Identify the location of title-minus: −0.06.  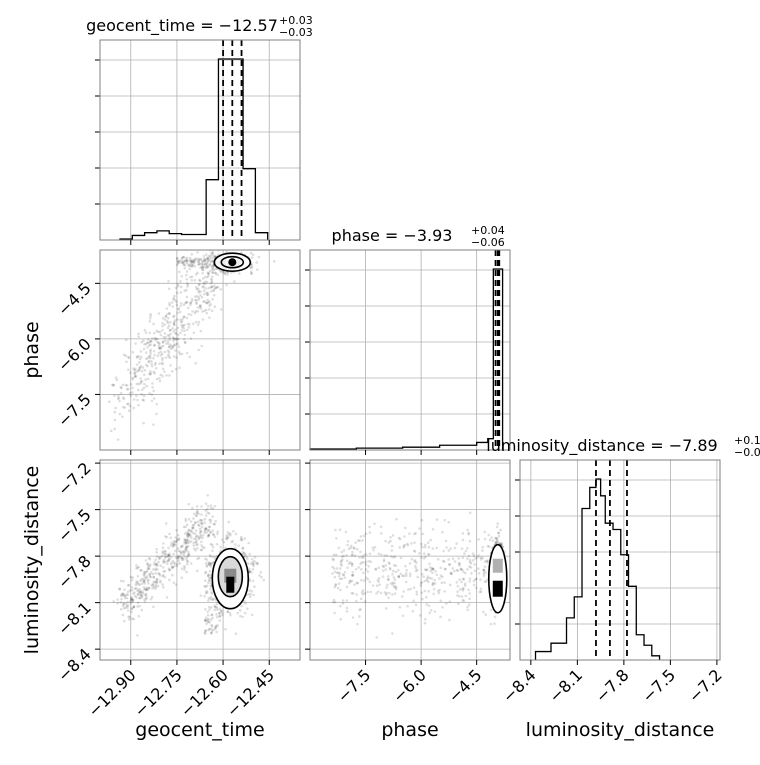
(488, 242).